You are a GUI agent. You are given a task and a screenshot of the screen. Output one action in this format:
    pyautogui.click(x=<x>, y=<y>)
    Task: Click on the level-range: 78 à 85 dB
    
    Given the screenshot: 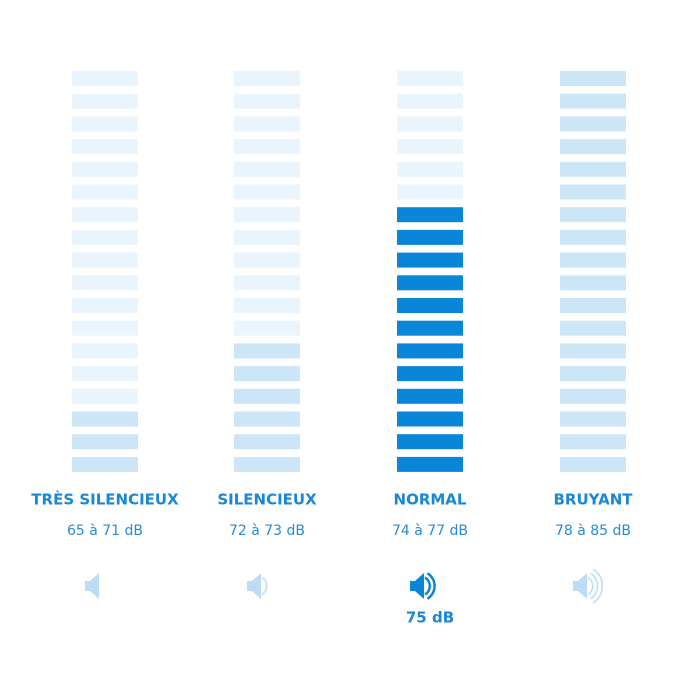 What is the action you would take?
    pyautogui.click(x=593, y=531)
    